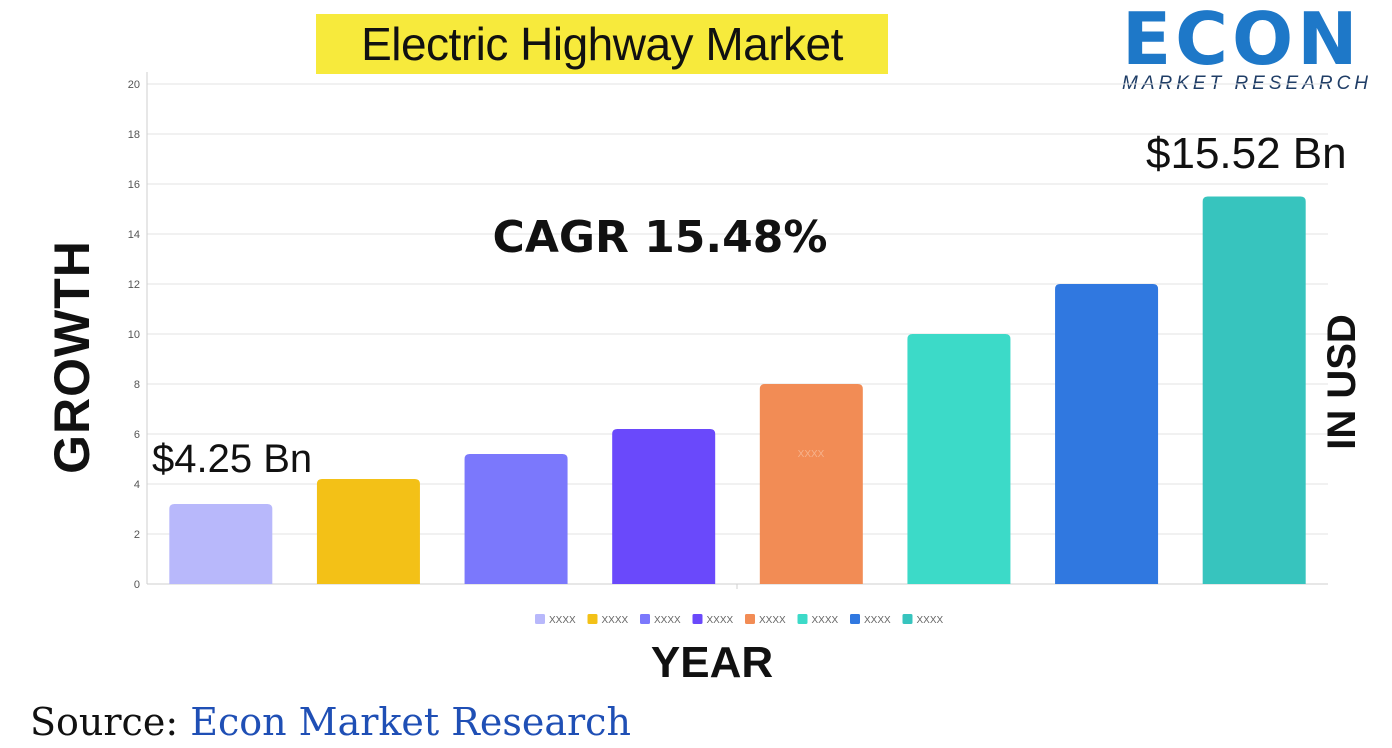 The height and width of the screenshot is (748, 1392). I want to click on logo-wordmark: ECON, so click(1242, 40).